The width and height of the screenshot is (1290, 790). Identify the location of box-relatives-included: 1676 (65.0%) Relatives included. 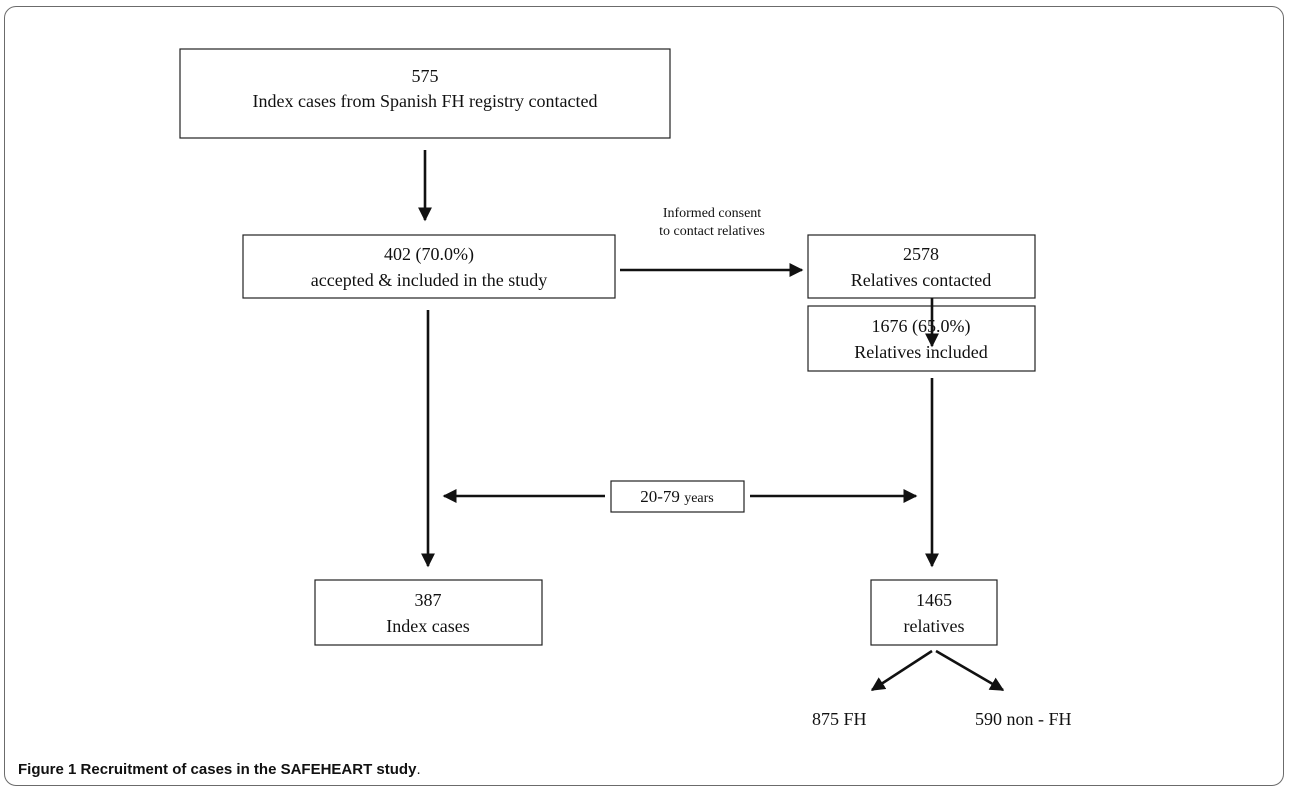
(921, 338).